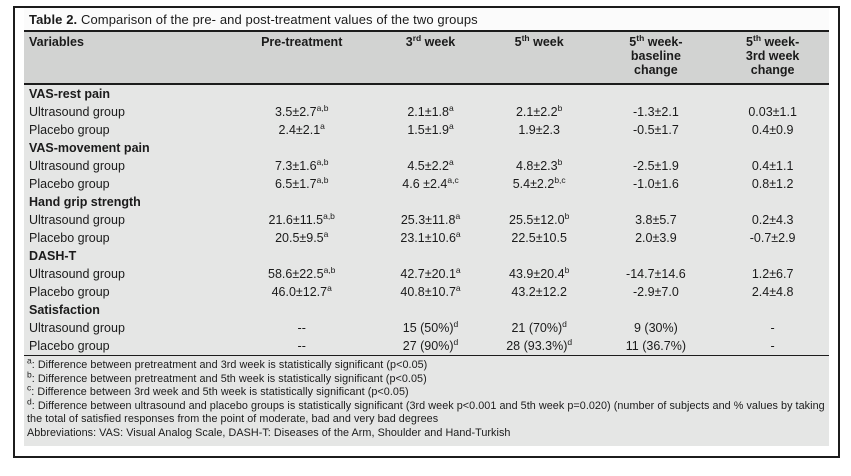 This screenshot has width=851, height=476. I want to click on value-cell: 28 (93.3%)d, so click(539, 346).